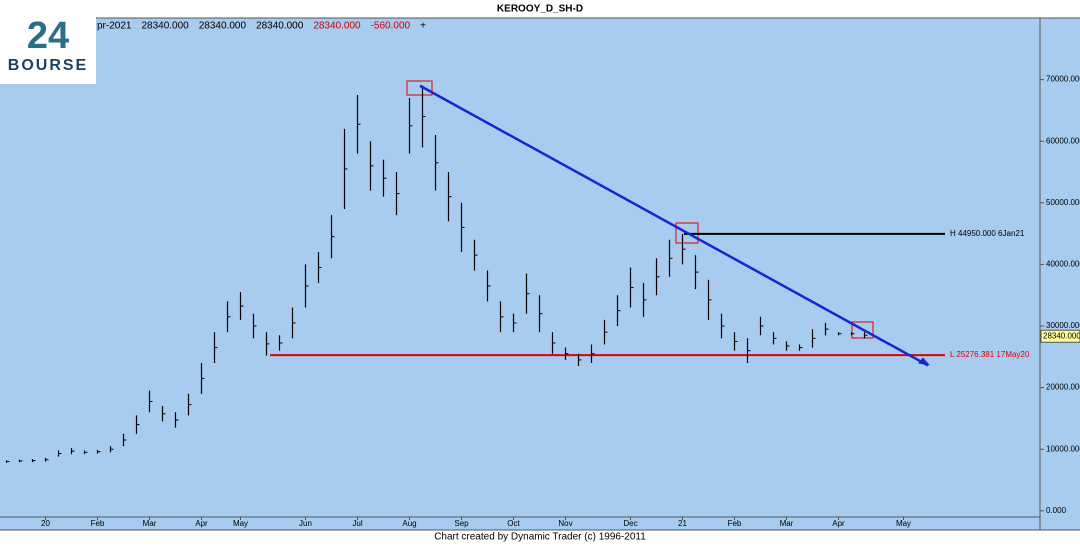 The width and height of the screenshot is (1080, 549). I want to click on y-tick-label: 60000.000, so click(1063, 140).